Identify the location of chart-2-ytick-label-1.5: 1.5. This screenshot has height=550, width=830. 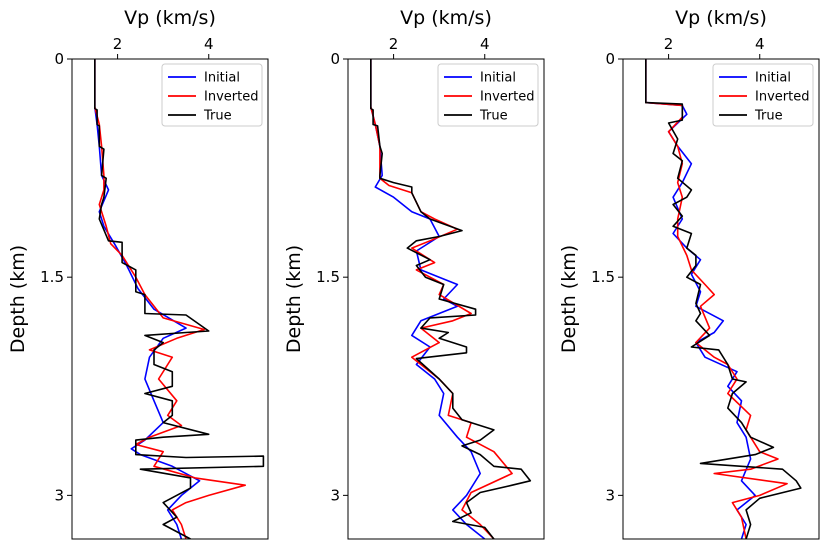
(328, 277).